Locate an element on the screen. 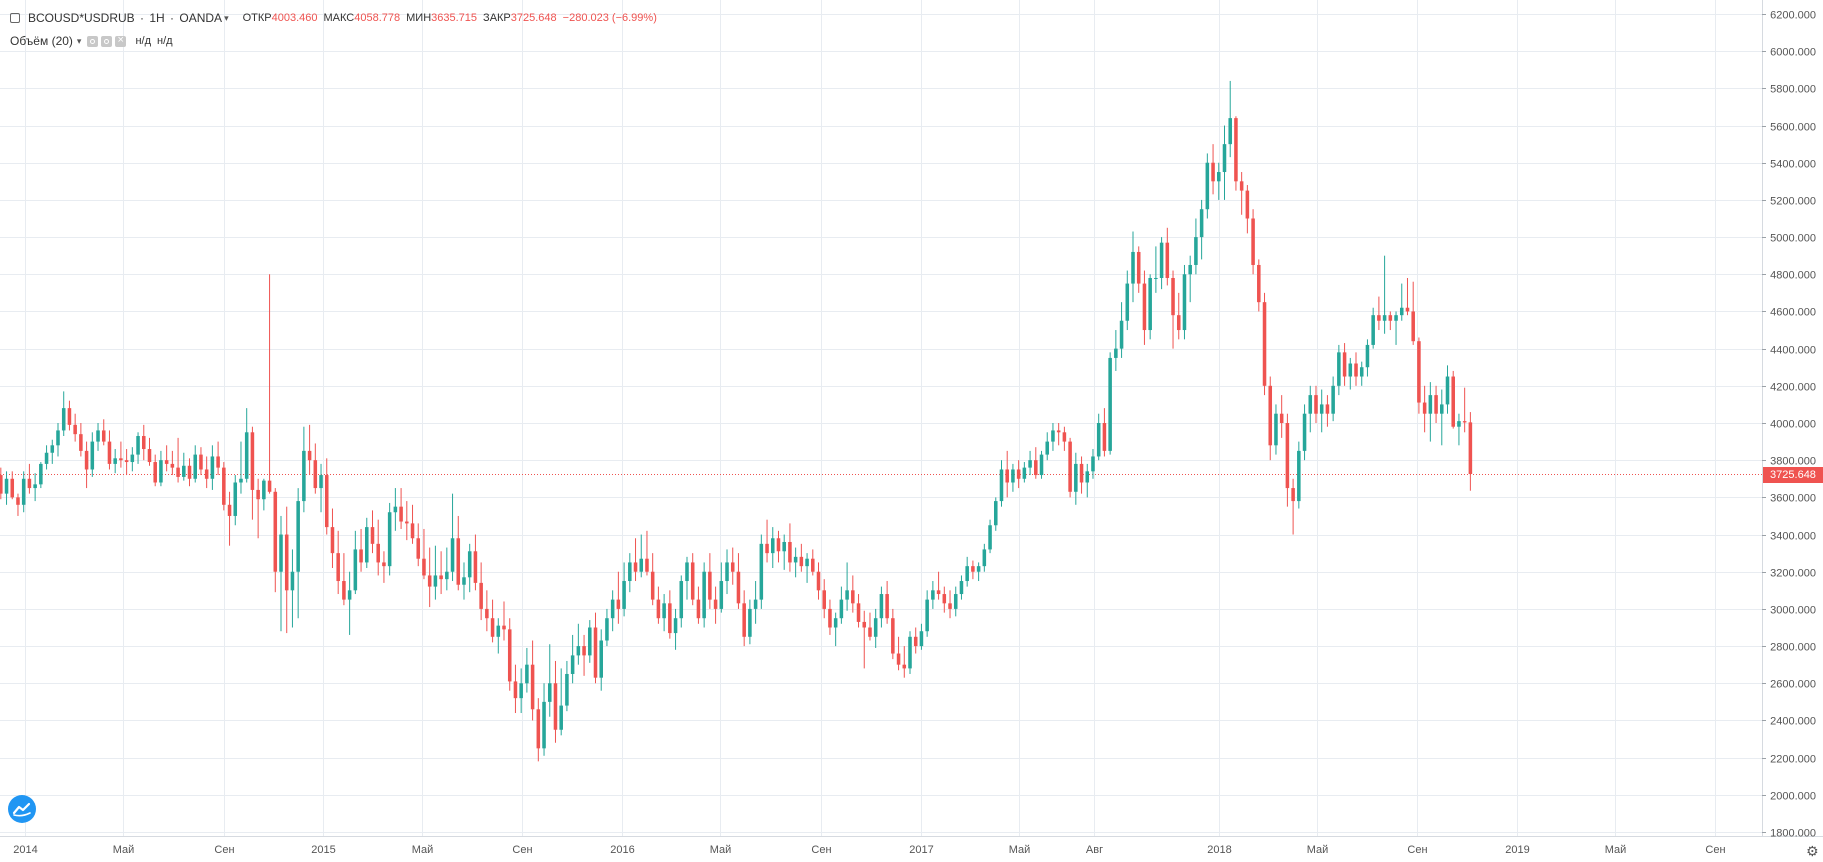  symbol-name: BCOUSD*USDRUB is located at coordinates (81, 18).